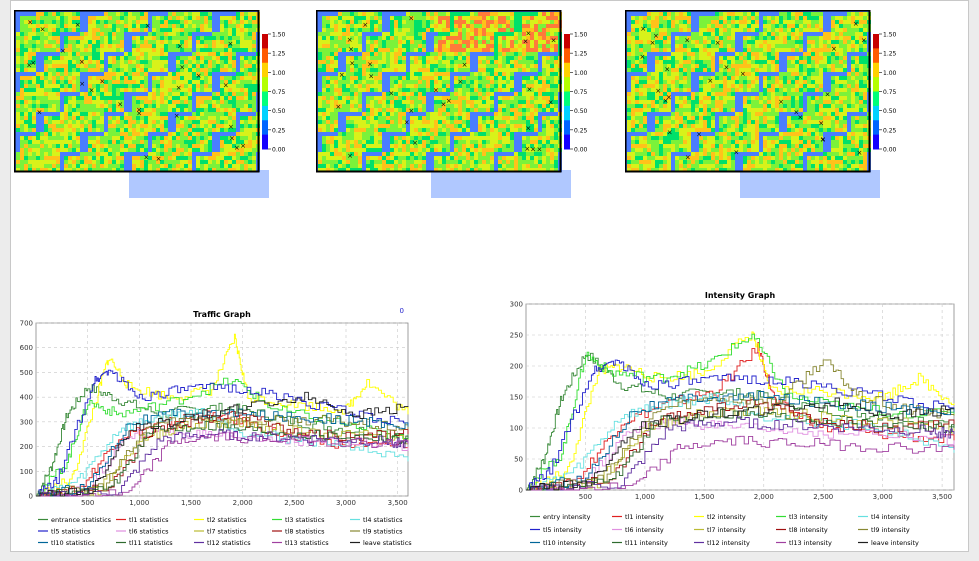  I want to click on legend-item: tl9 statistics, so click(383, 532).